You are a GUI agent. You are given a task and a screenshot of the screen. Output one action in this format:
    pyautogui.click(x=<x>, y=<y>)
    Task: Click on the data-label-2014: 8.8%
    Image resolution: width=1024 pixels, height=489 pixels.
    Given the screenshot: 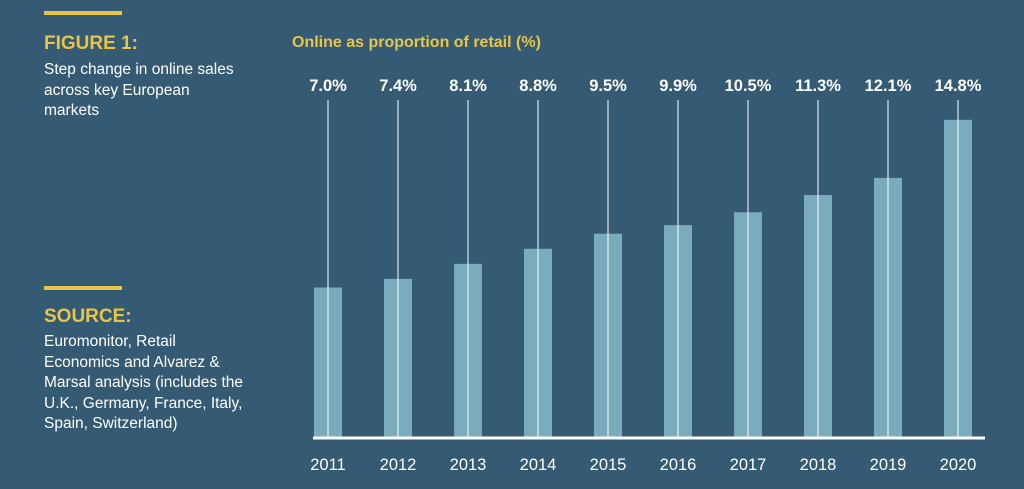 What is the action you would take?
    pyautogui.click(x=538, y=86)
    